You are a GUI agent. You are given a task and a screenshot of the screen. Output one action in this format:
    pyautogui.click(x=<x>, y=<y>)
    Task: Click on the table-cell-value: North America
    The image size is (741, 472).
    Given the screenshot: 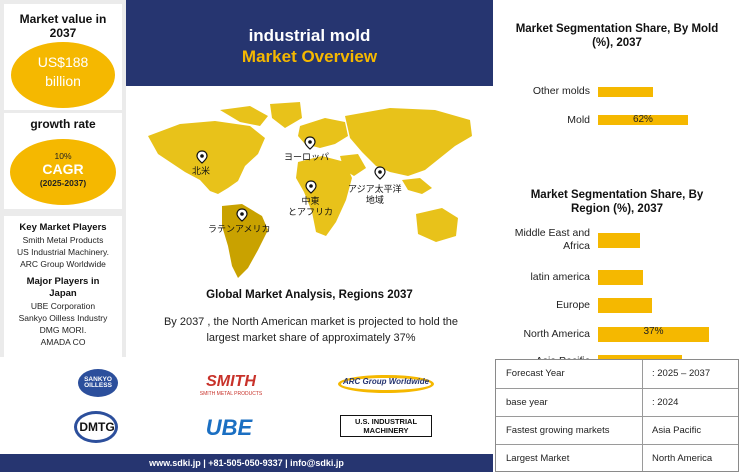 What is the action you would take?
    pyautogui.click(x=682, y=458)
    